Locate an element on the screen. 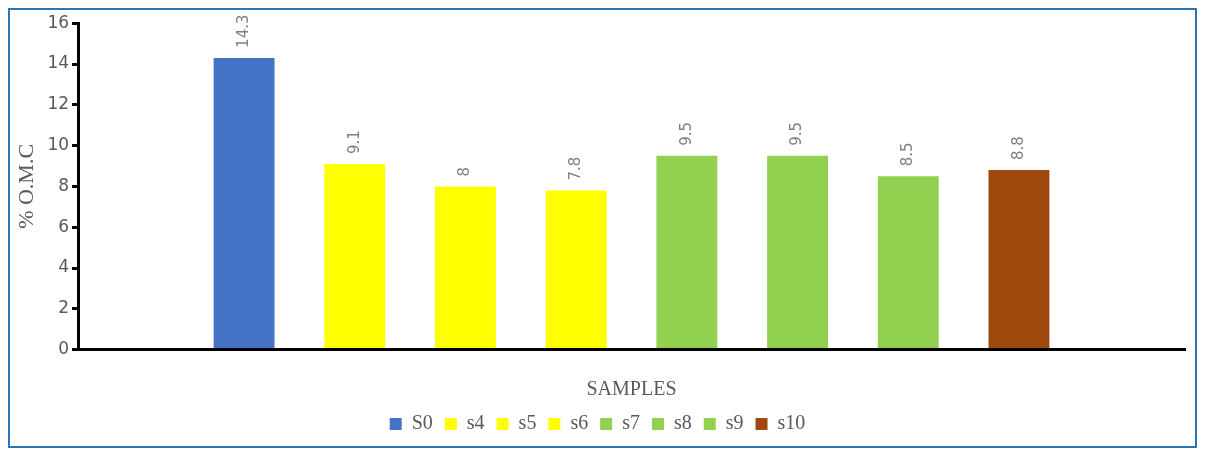  y-tick-label: 6 is located at coordinates (64, 225).